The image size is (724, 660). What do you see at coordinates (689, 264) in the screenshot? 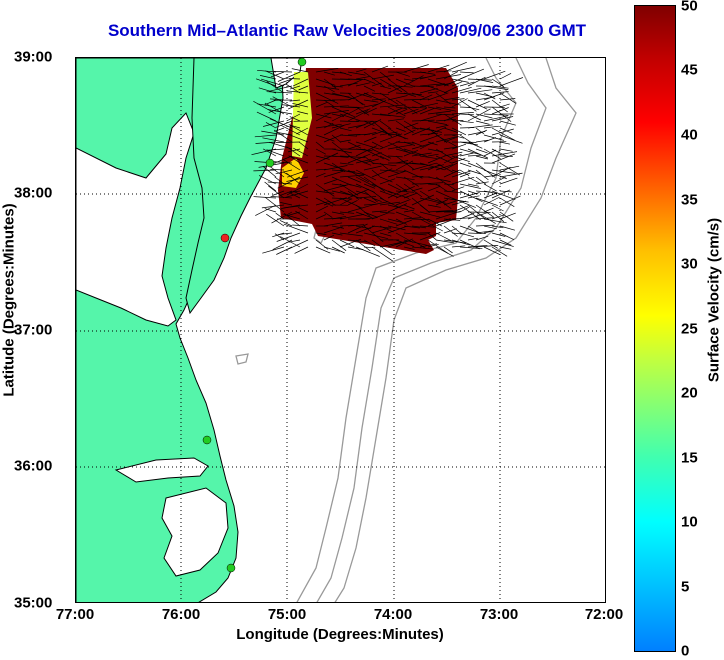
I see `colorbar-tick: 30` at bounding box center [689, 264].